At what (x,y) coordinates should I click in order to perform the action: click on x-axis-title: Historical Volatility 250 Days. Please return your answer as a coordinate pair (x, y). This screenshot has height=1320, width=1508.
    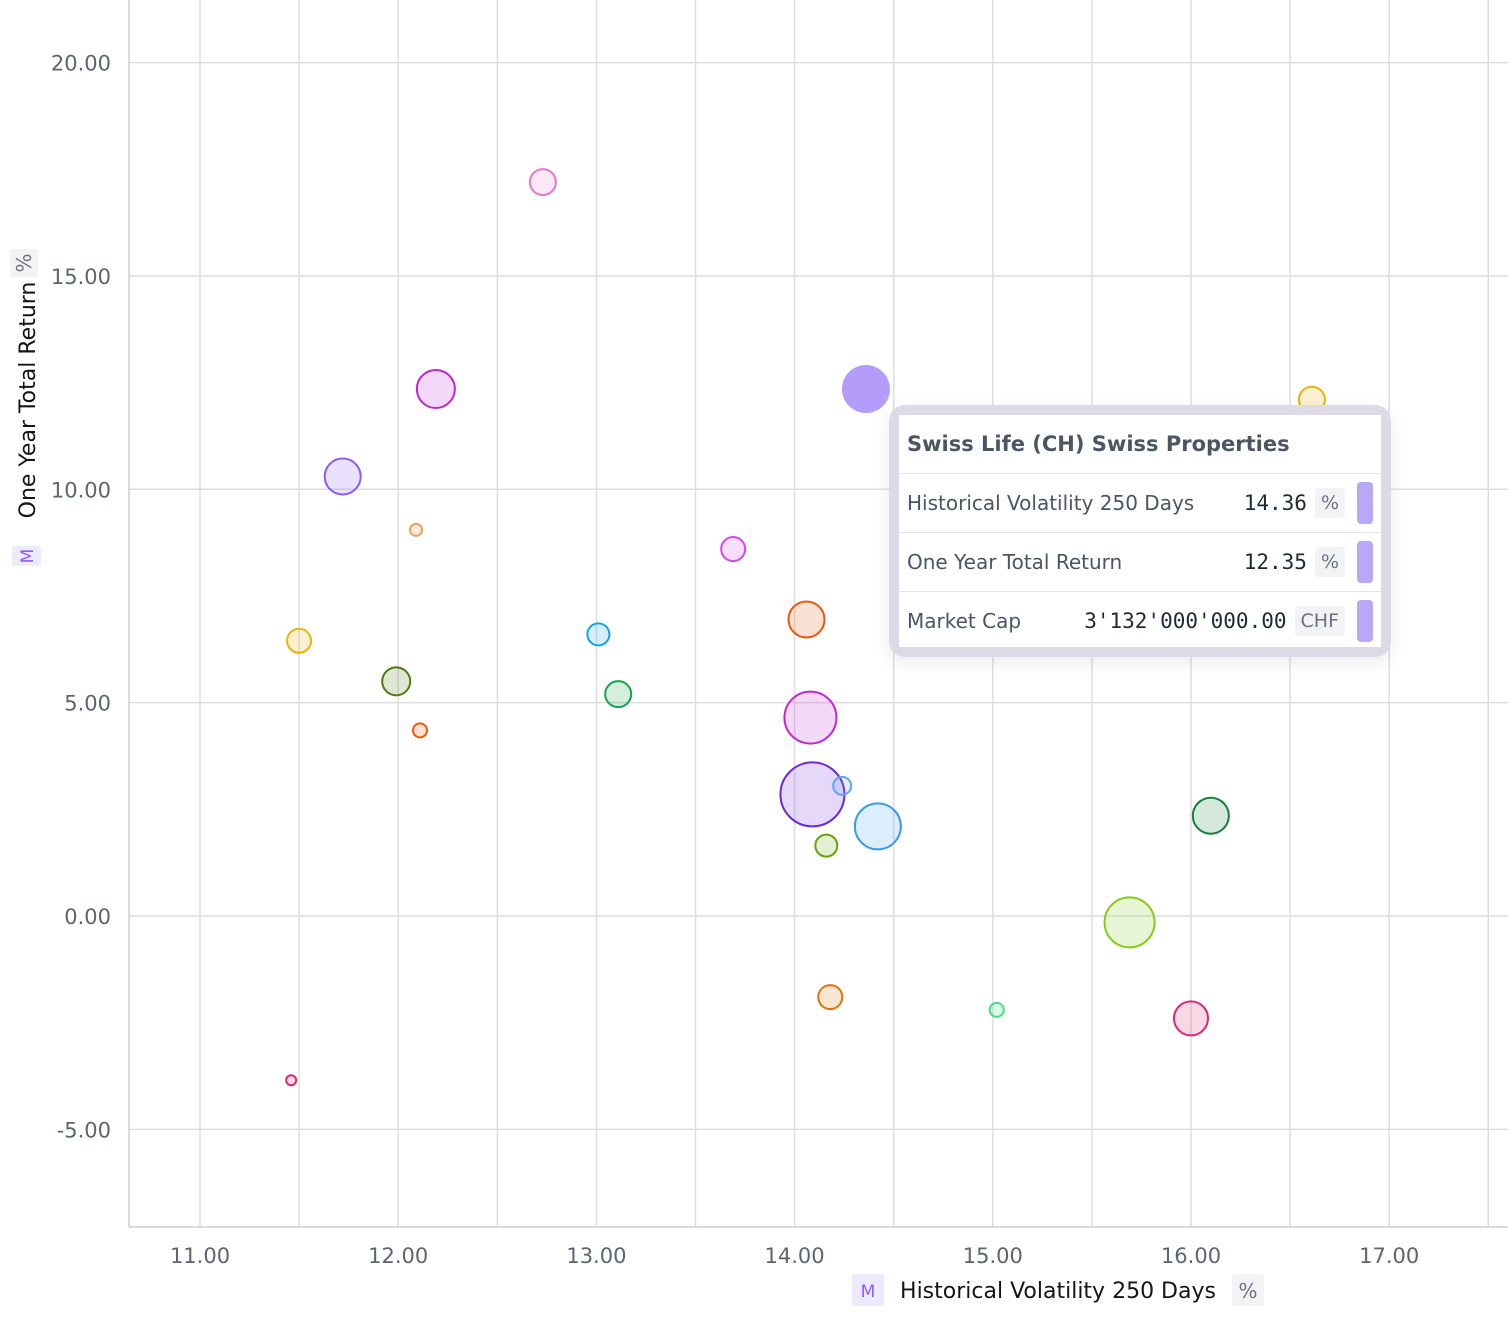
    Looking at the image, I should click on (1058, 1291).